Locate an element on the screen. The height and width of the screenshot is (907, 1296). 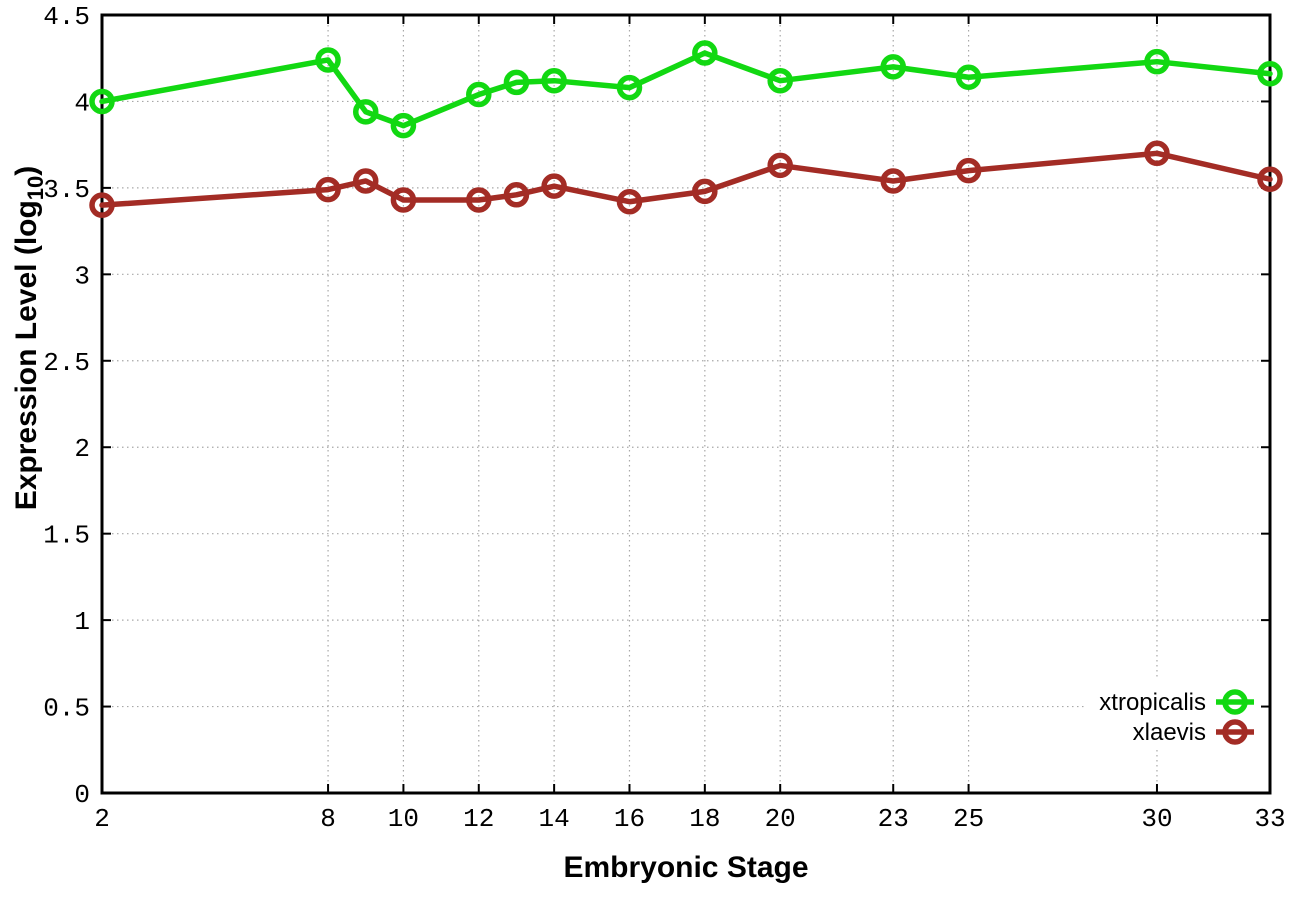
series-line-xlaevis is located at coordinates (686, 179).